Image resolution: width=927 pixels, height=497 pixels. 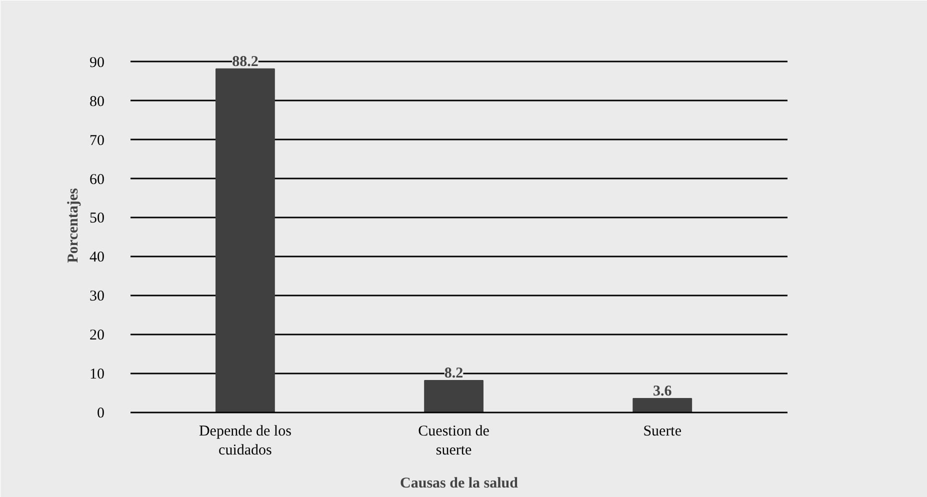 I want to click on data-label: 88.2, so click(x=245, y=62).